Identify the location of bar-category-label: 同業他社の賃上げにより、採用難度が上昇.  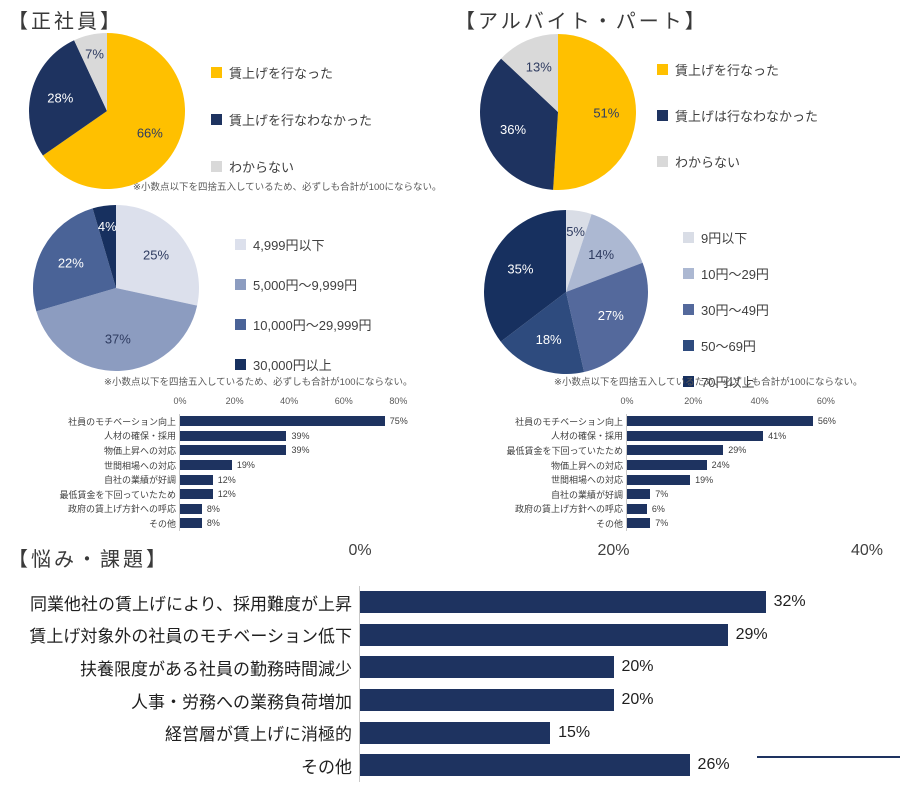
(191, 604).